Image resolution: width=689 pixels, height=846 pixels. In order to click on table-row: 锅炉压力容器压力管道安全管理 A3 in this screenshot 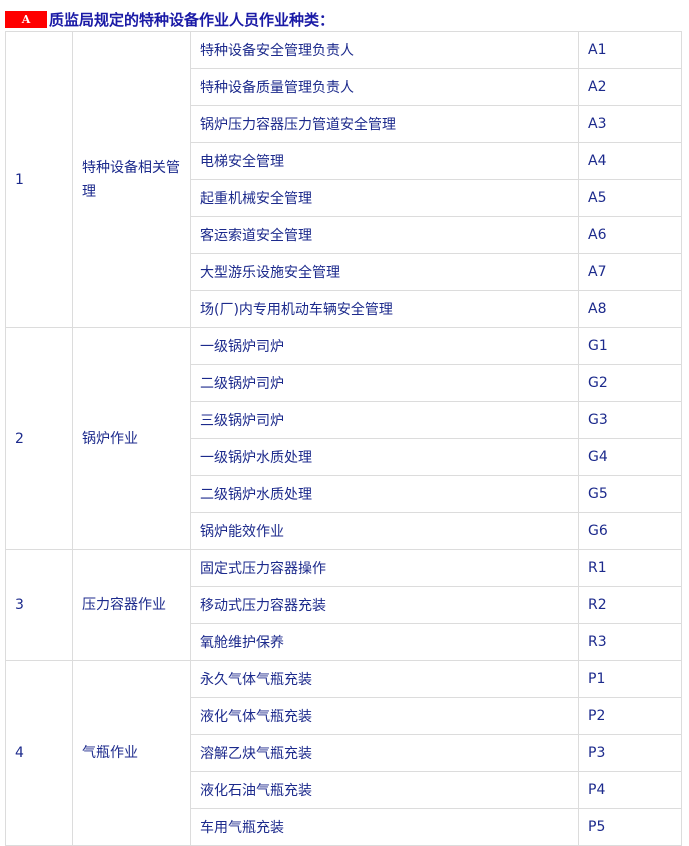, I will do `click(344, 124)`.